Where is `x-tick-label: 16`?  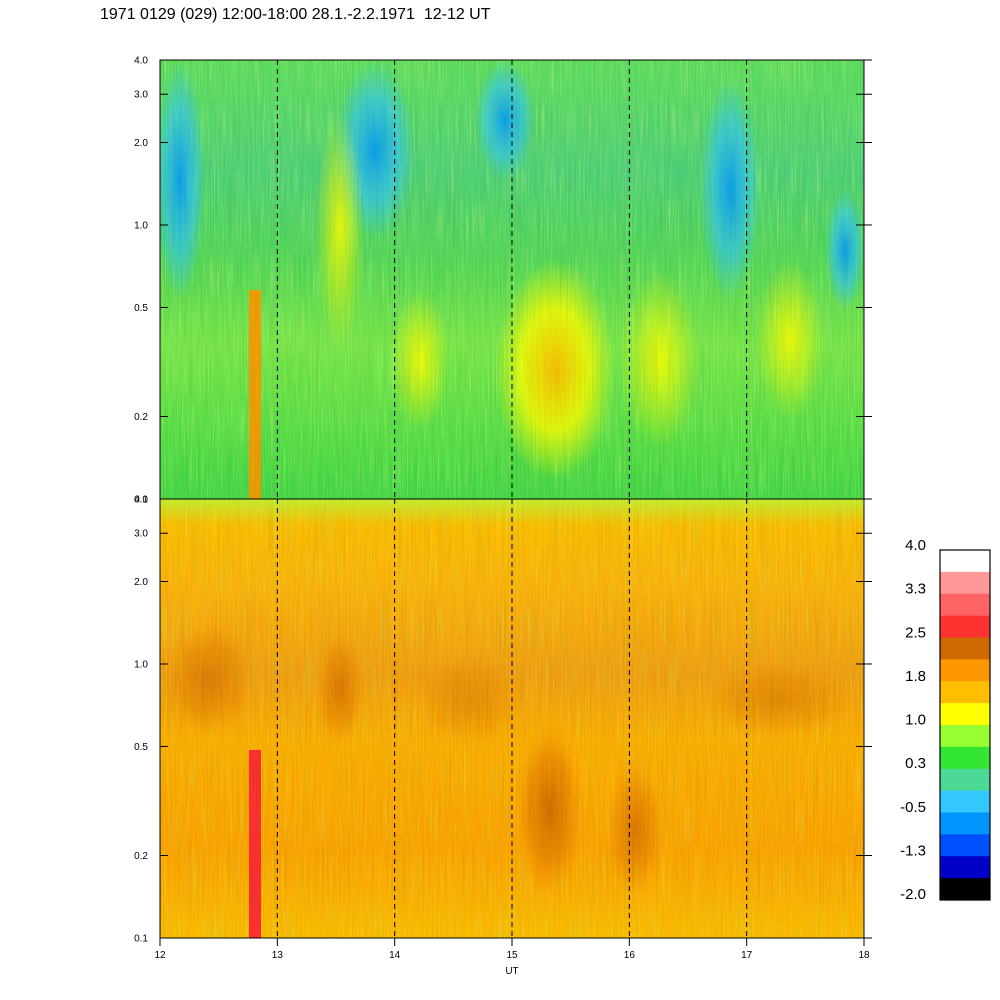 x-tick-label: 16 is located at coordinates (630, 955).